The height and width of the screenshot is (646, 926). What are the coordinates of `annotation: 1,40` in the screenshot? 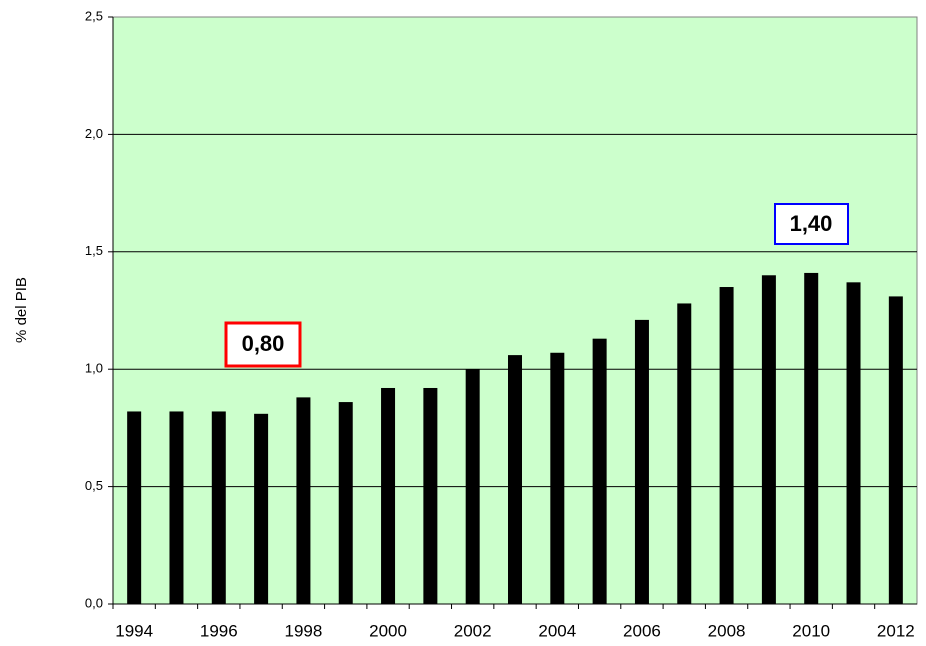 It's located at (811, 223).